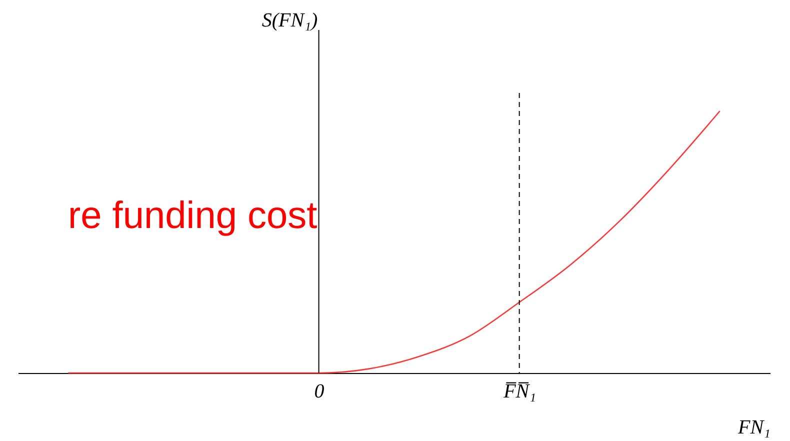 This screenshot has height=441, width=790. What do you see at coordinates (753, 427) in the screenshot?
I see `x-axis-title: FN₁` at bounding box center [753, 427].